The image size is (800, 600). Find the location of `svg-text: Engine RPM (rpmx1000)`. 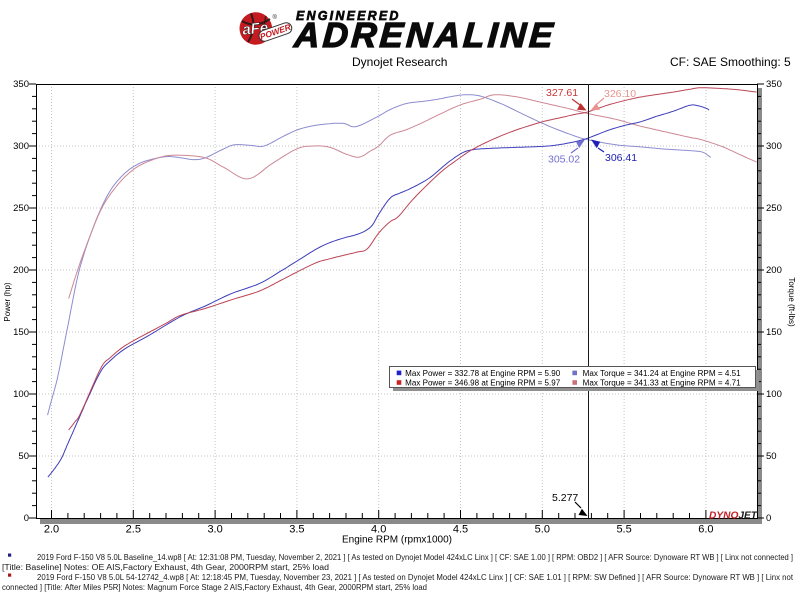

svg-text: Engine RPM (rpmx1000) is located at coordinates (397, 540).